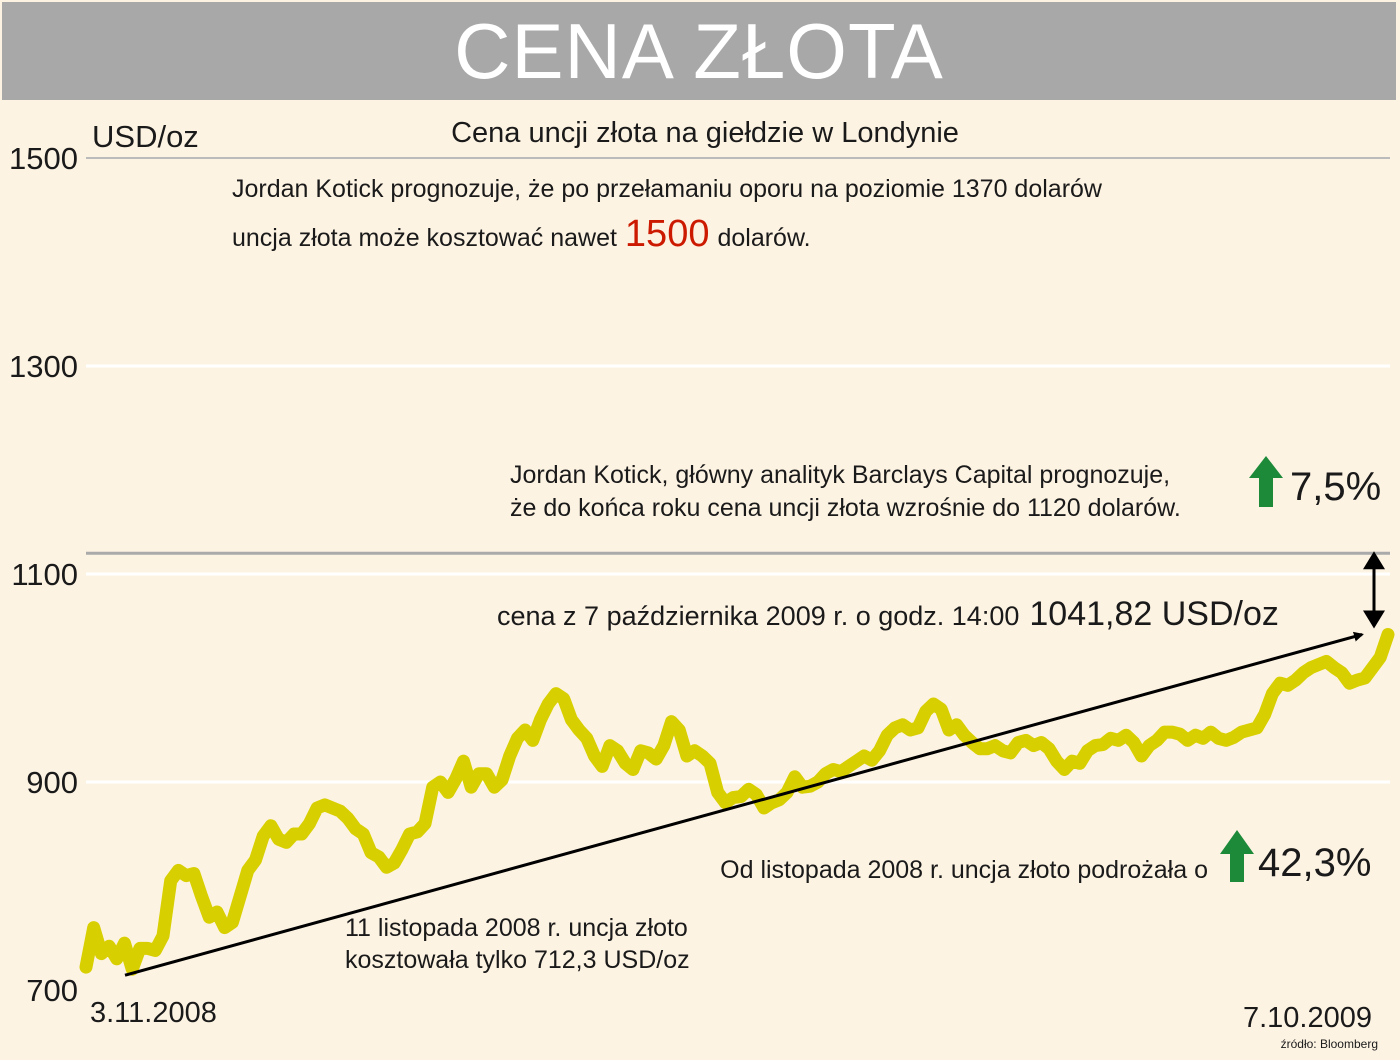 This screenshot has height=1060, width=1400. I want to click on title-bar: CENA ZŁOTA, so click(699, 51).